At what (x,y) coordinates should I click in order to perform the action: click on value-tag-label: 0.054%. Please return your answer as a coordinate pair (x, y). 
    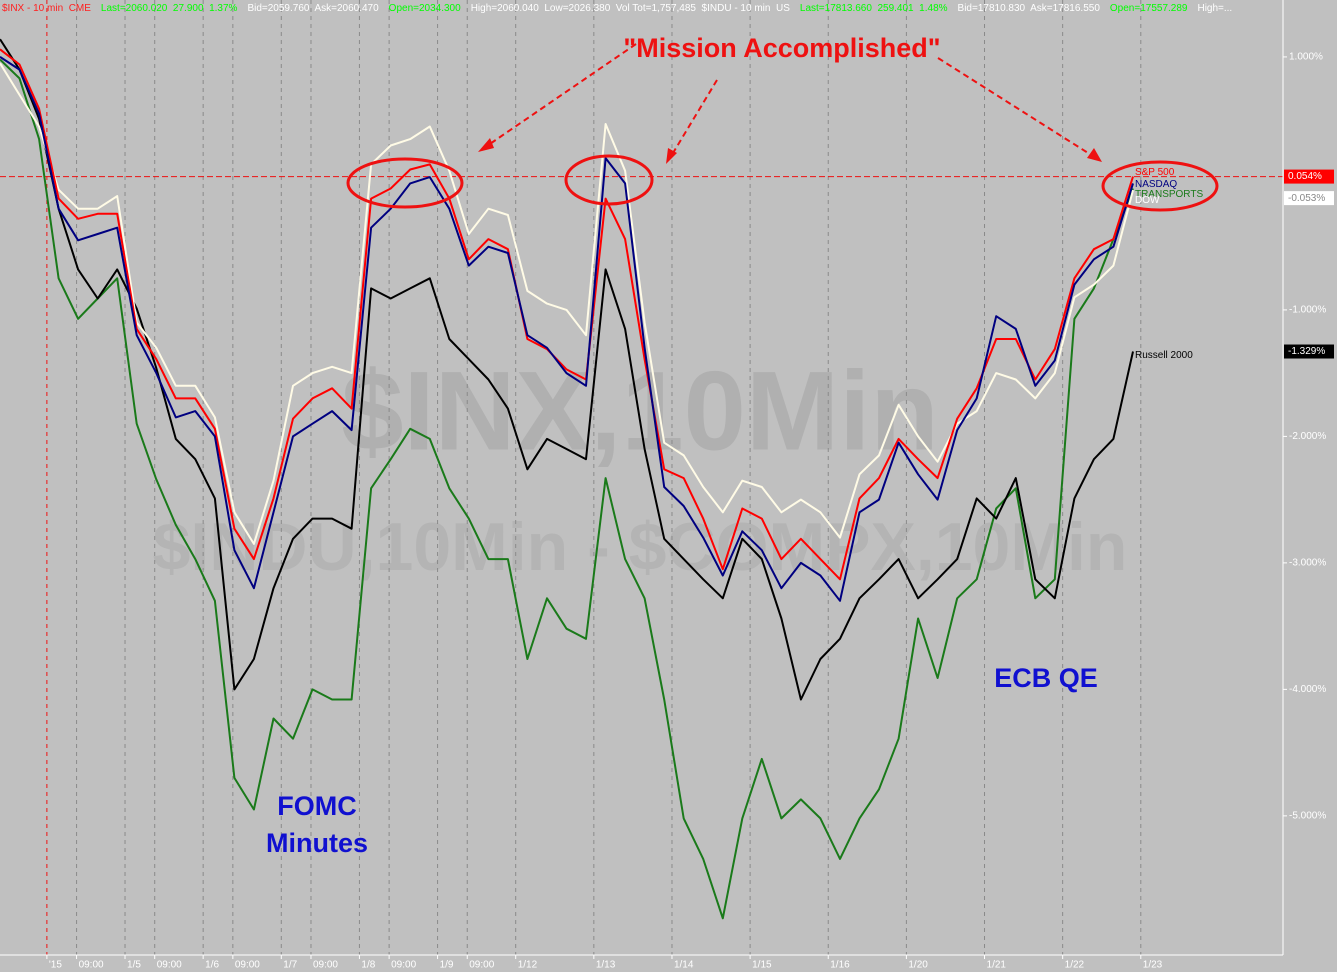
    Looking at the image, I should click on (1305, 176).